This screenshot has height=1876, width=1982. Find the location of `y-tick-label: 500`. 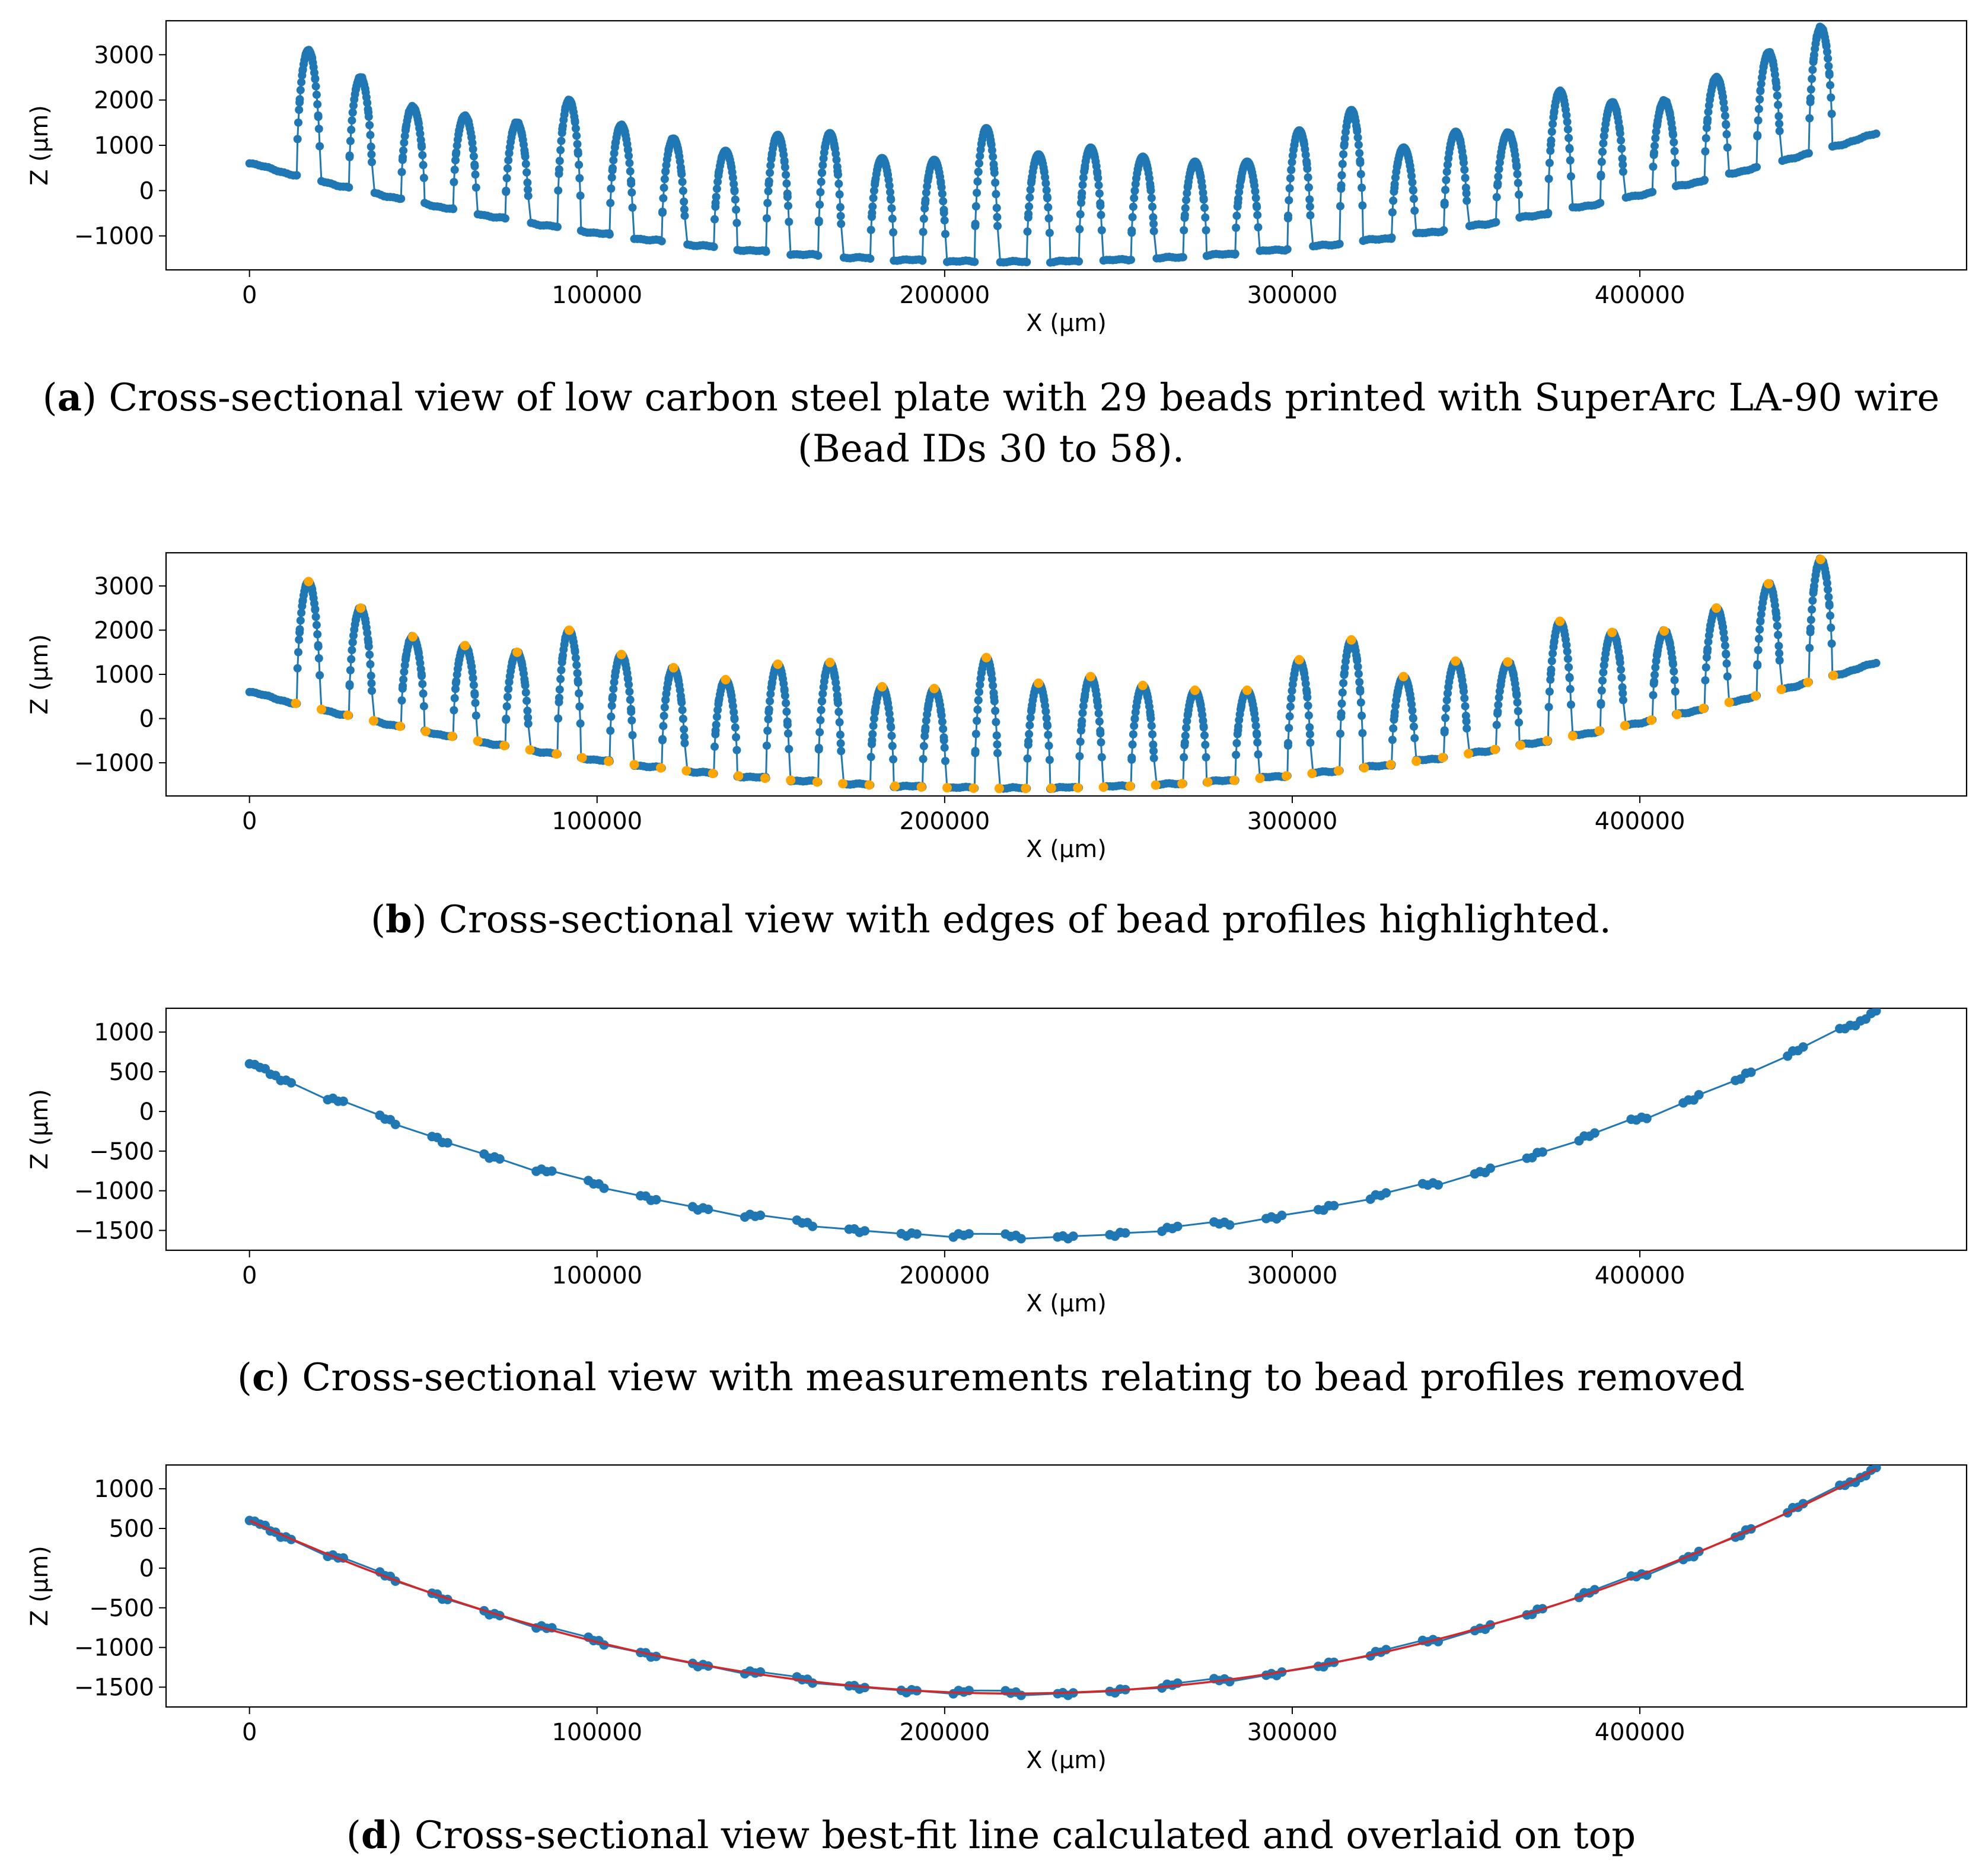

y-tick-label: 500 is located at coordinates (131, 1072).